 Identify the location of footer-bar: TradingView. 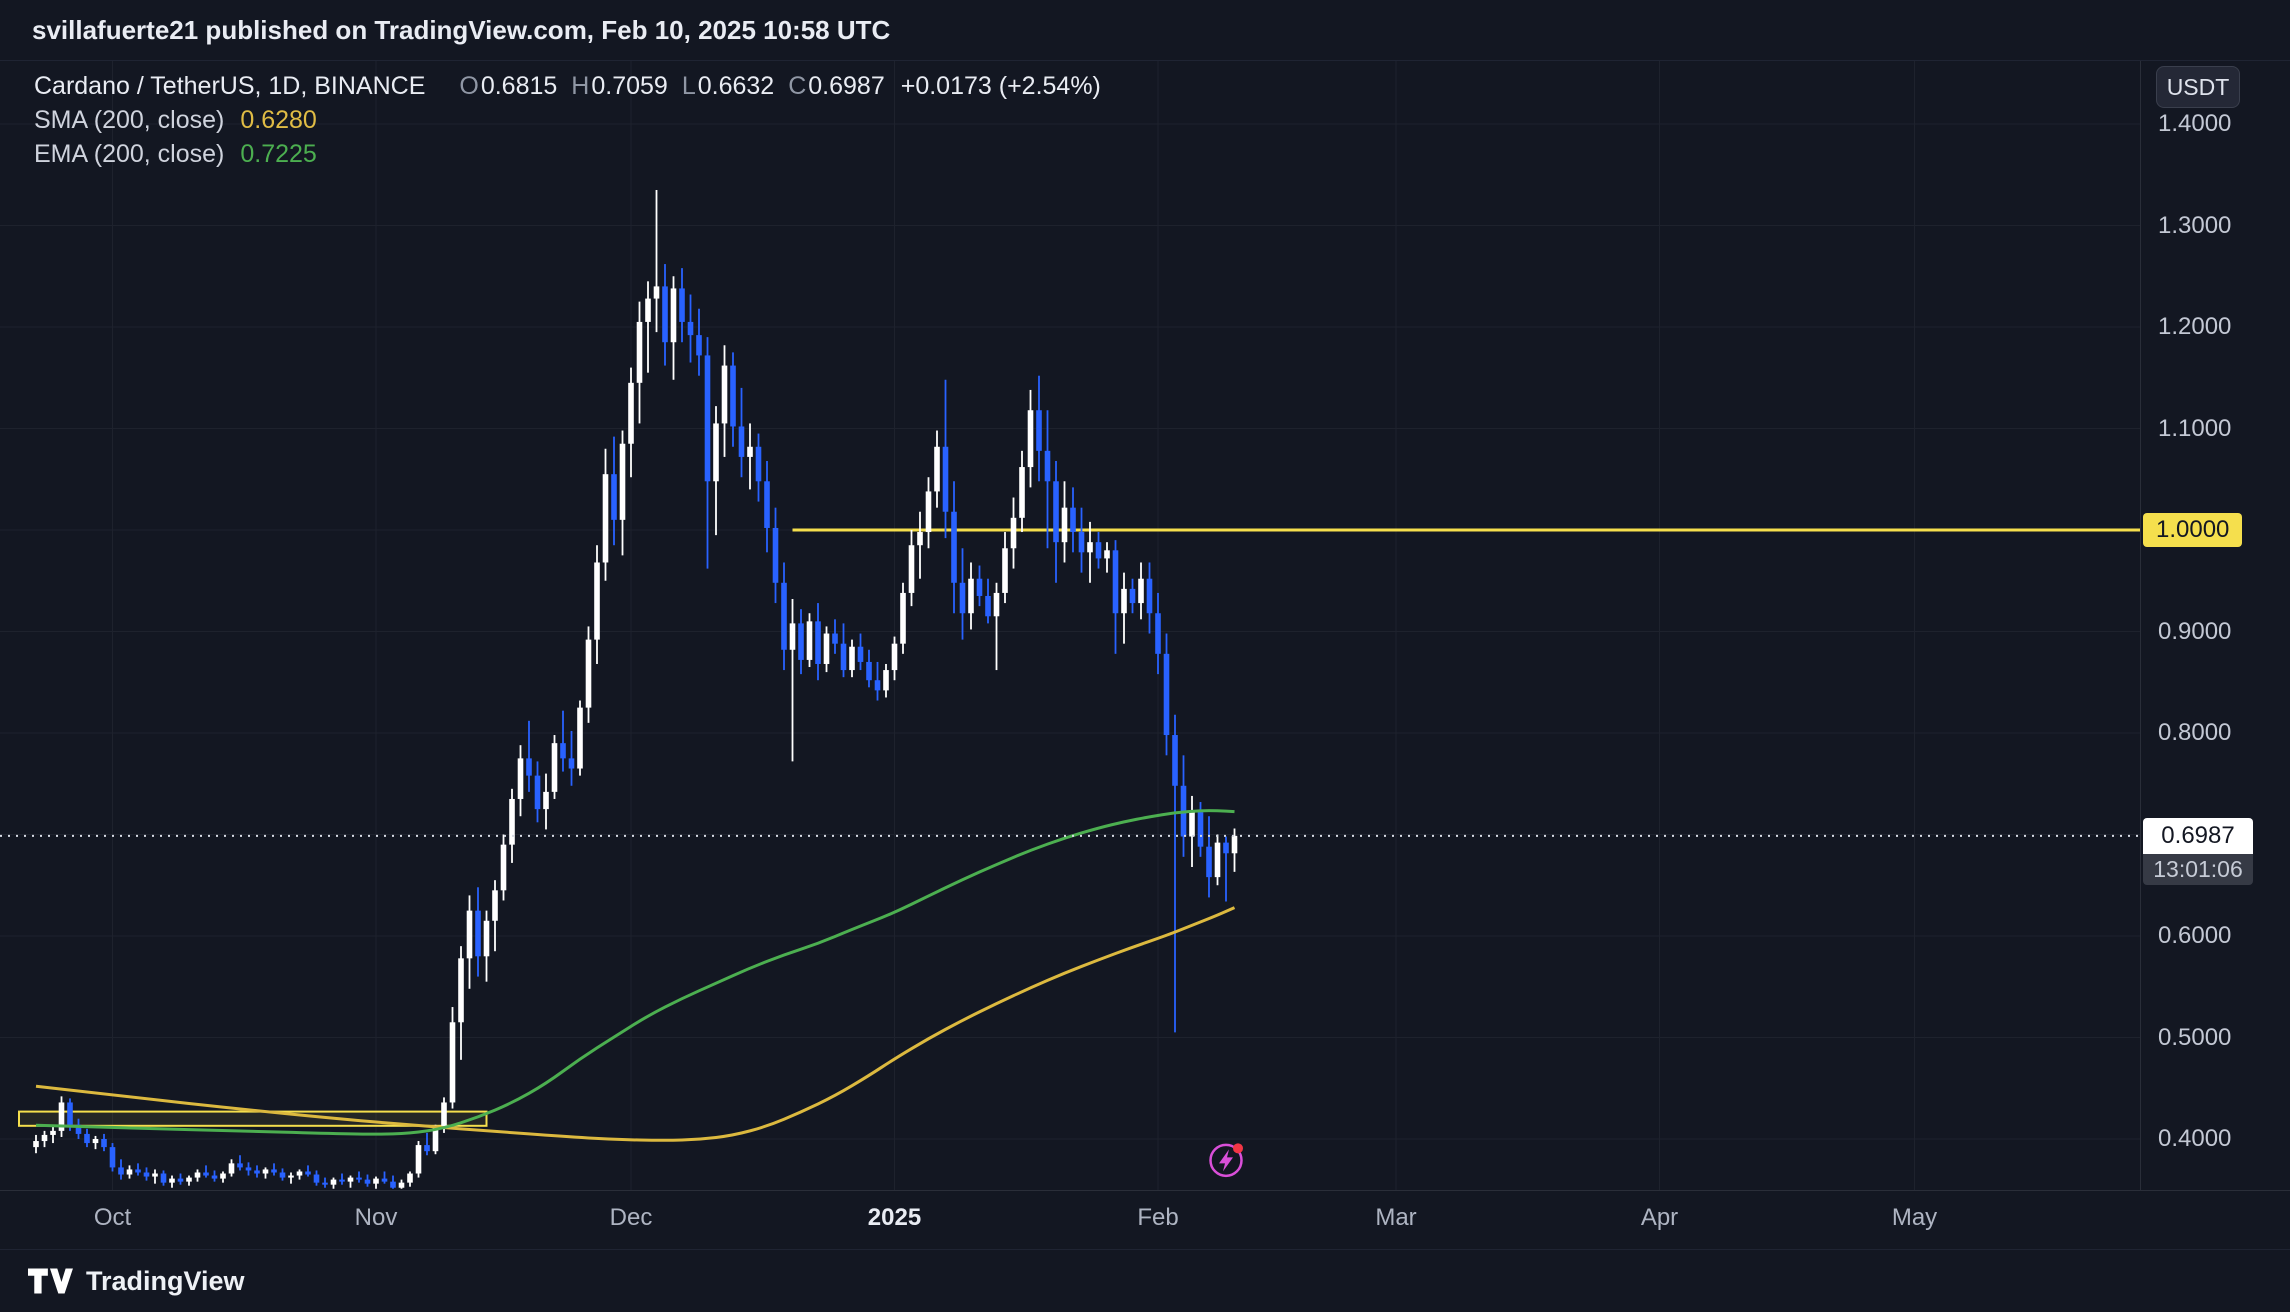
(1145, 1280).